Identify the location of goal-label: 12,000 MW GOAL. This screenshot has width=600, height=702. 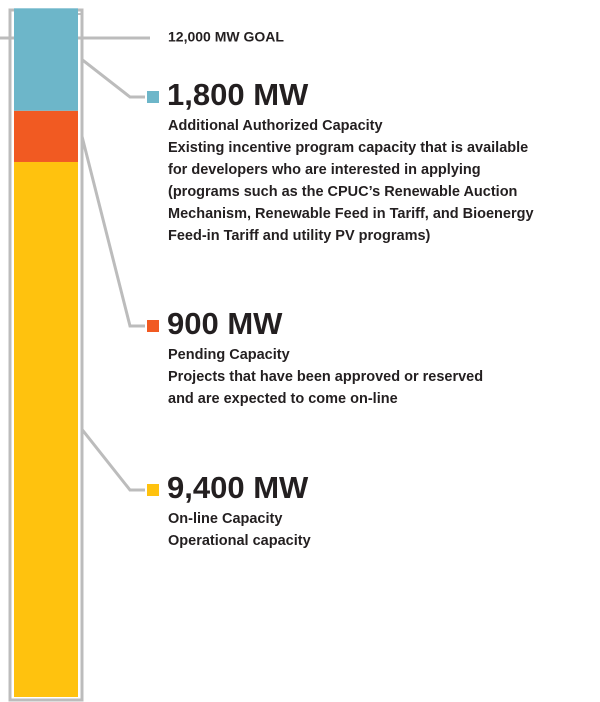
(226, 37).